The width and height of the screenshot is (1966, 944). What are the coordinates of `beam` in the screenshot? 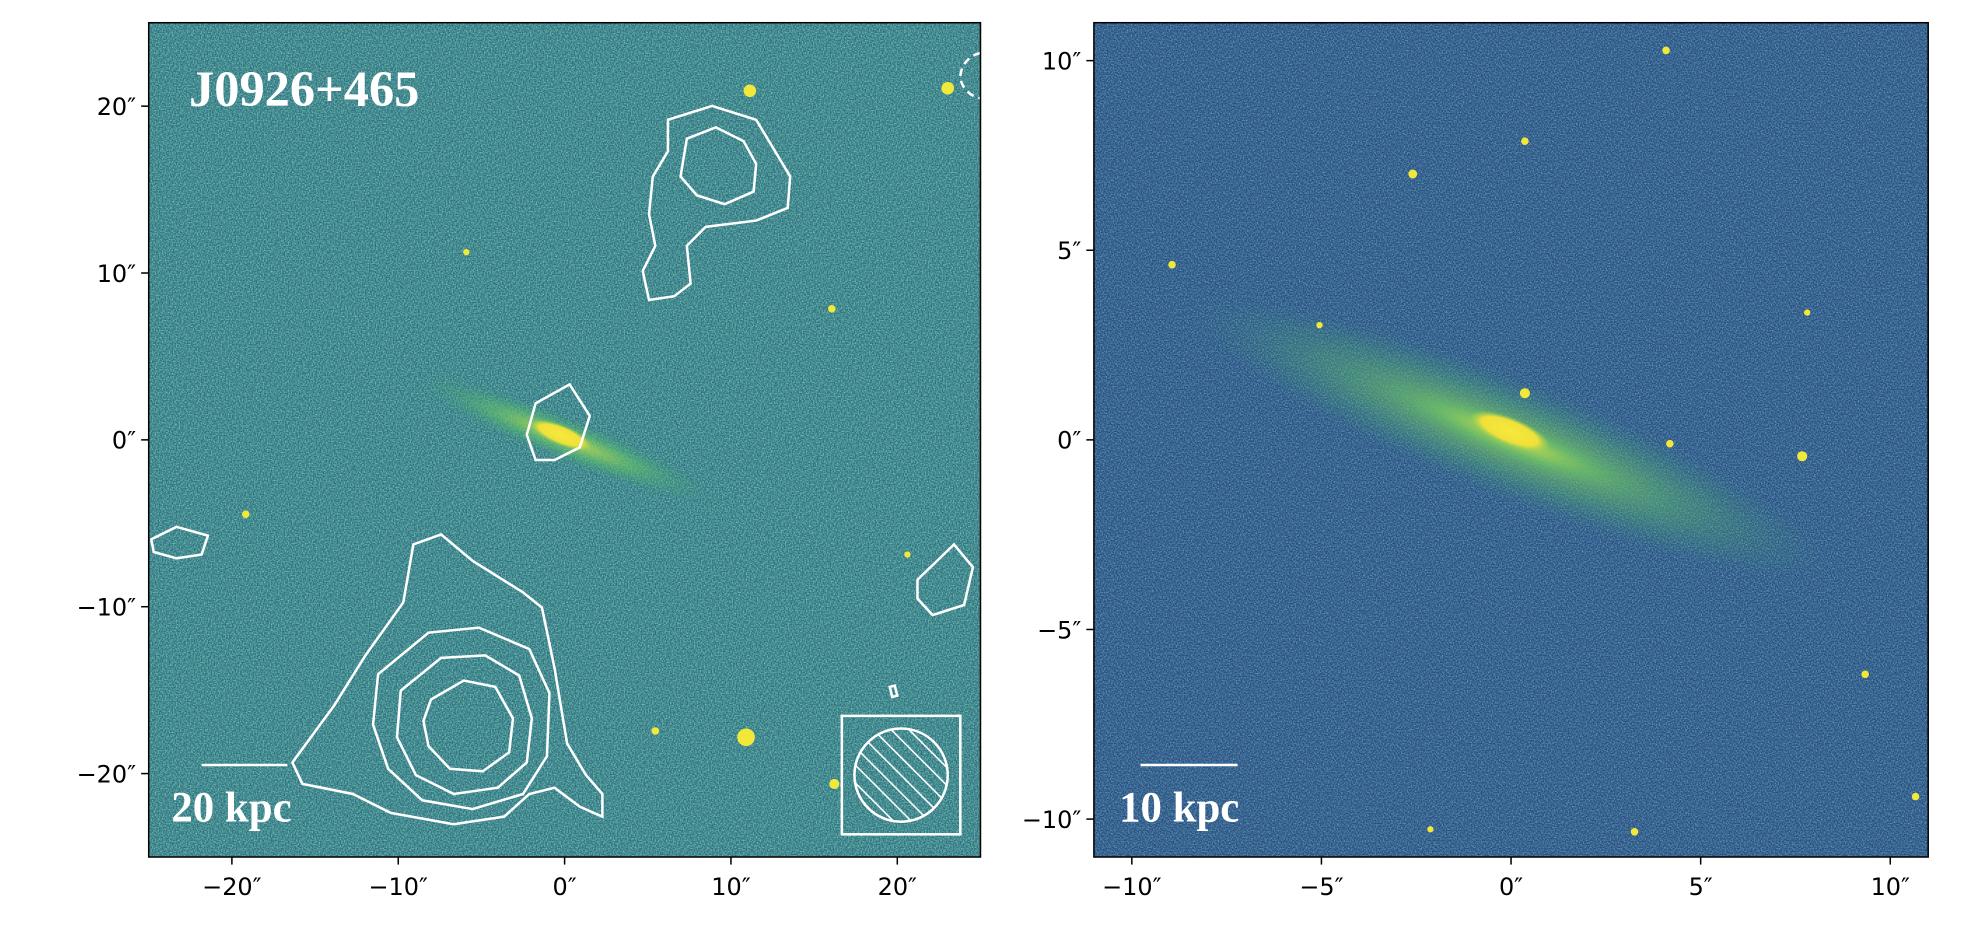 It's located at (901, 775).